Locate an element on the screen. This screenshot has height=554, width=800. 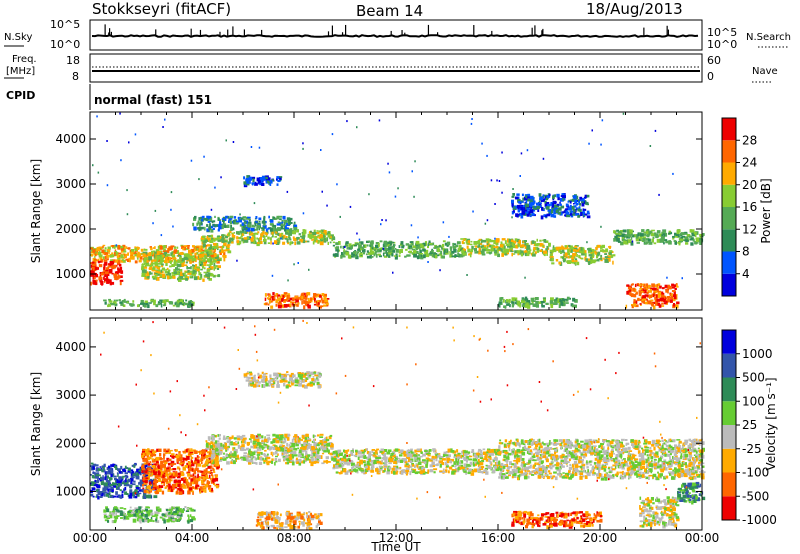
cpid-mode: normal (fast) 151 is located at coordinates (153, 100).